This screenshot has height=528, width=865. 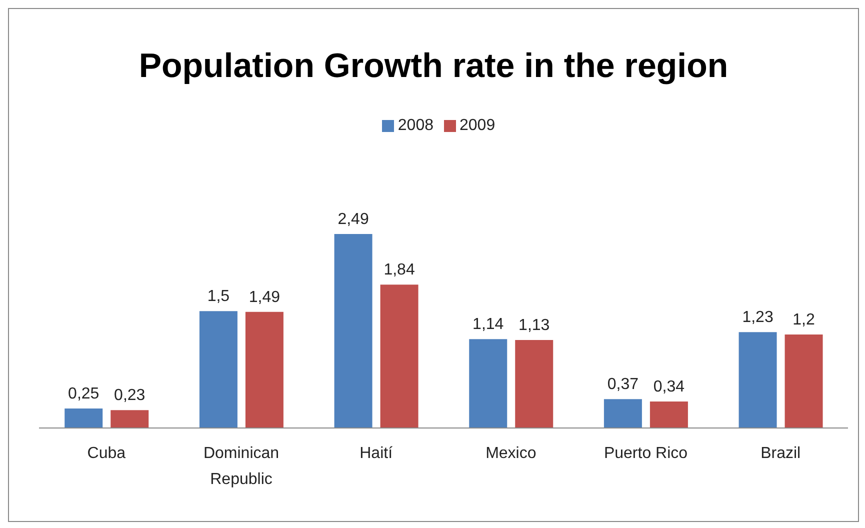 What do you see at coordinates (434, 66) in the screenshot?
I see `chart-title: Population Growth rate in the region` at bounding box center [434, 66].